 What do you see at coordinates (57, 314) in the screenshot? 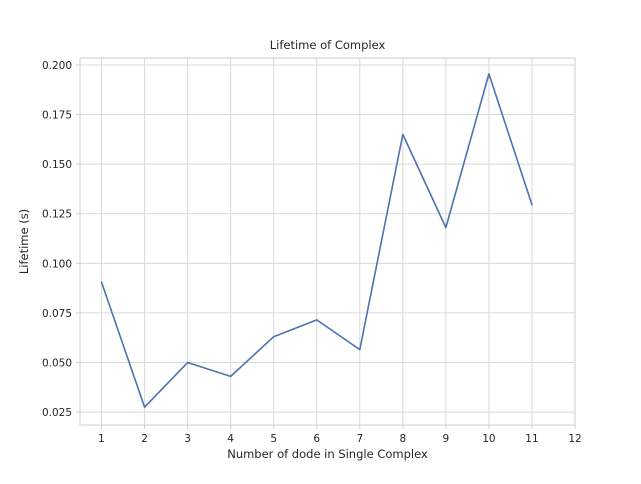
I see `y-tick-label: 0.075` at bounding box center [57, 314].